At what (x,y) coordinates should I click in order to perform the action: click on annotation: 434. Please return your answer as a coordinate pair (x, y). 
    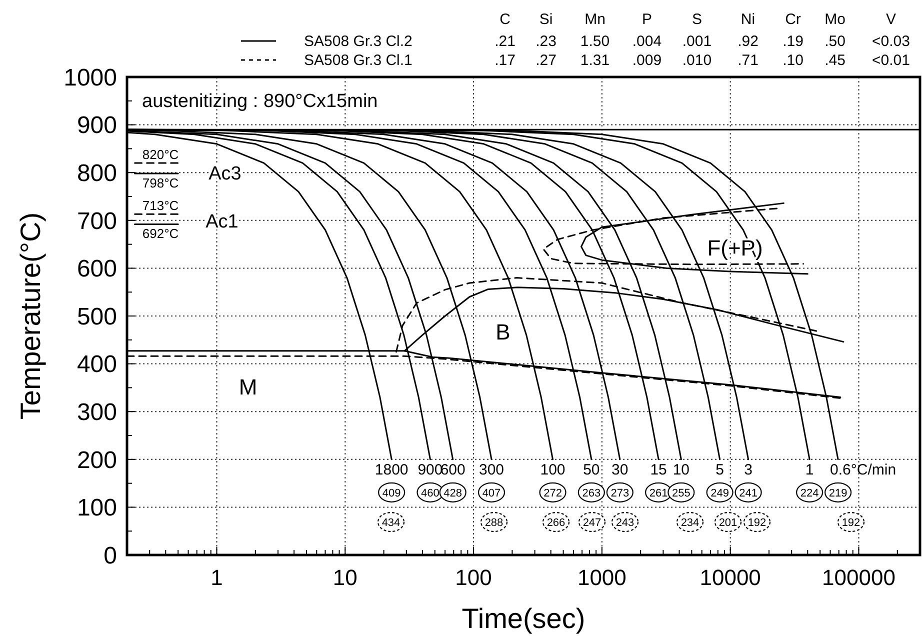
    Looking at the image, I should click on (391, 522).